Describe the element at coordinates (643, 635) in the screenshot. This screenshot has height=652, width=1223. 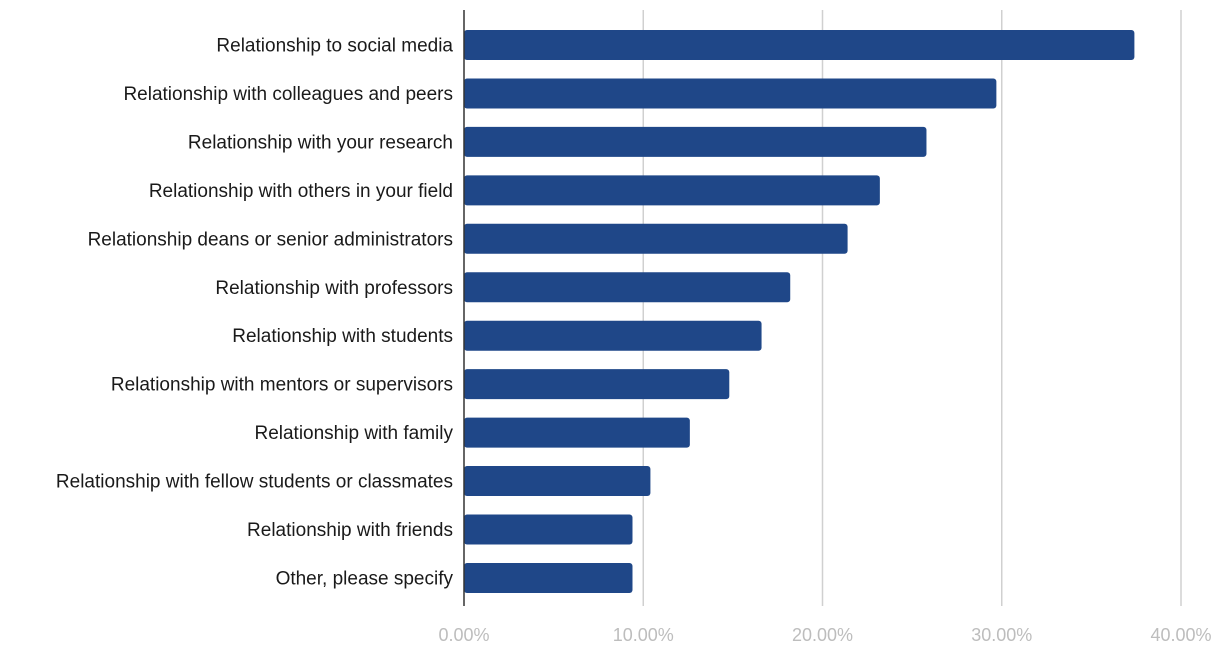
I see `x-tick-label: 10.00%` at that location.